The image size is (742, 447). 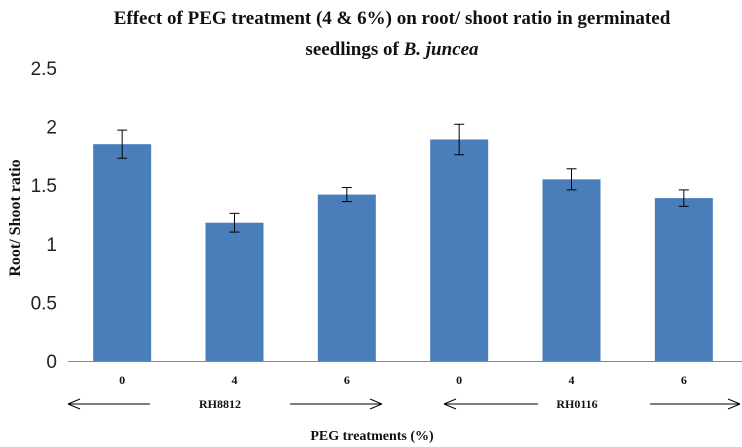 What do you see at coordinates (44, 216) in the screenshot?
I see `y-tick-labels: 0 0.5 1 1.5 2 2.5` at bounding box center [44, 216].